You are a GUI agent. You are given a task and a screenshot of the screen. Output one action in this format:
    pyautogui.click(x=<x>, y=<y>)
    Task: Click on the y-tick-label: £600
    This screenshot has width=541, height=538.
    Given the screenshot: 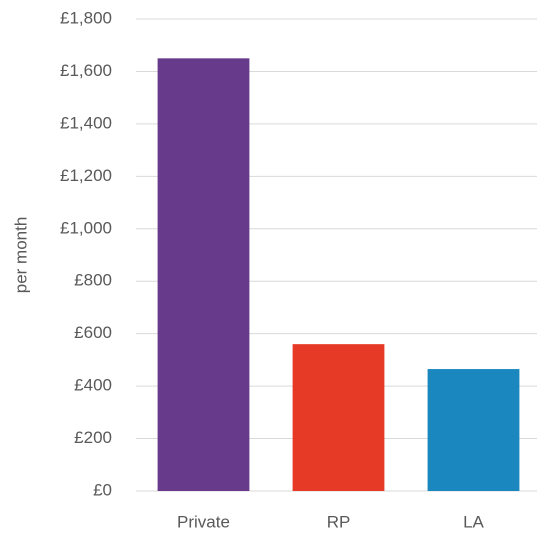 What is the action you would take?
    pyautogui.click(x=93, y=332)
    